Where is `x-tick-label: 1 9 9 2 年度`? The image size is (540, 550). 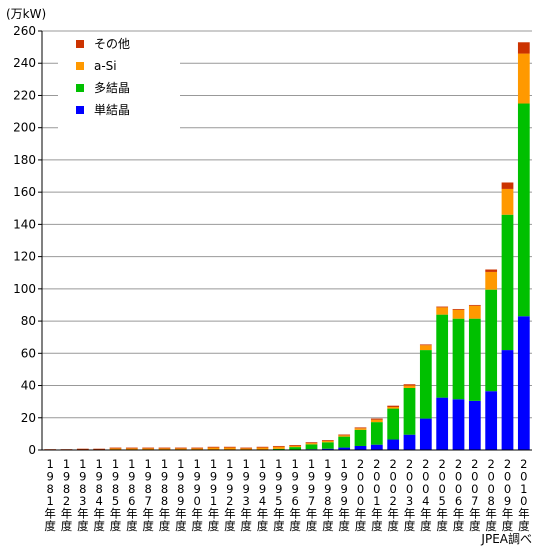 x-tick-label: 1 9 9 2 年度 is located at coordinates (230, 495).